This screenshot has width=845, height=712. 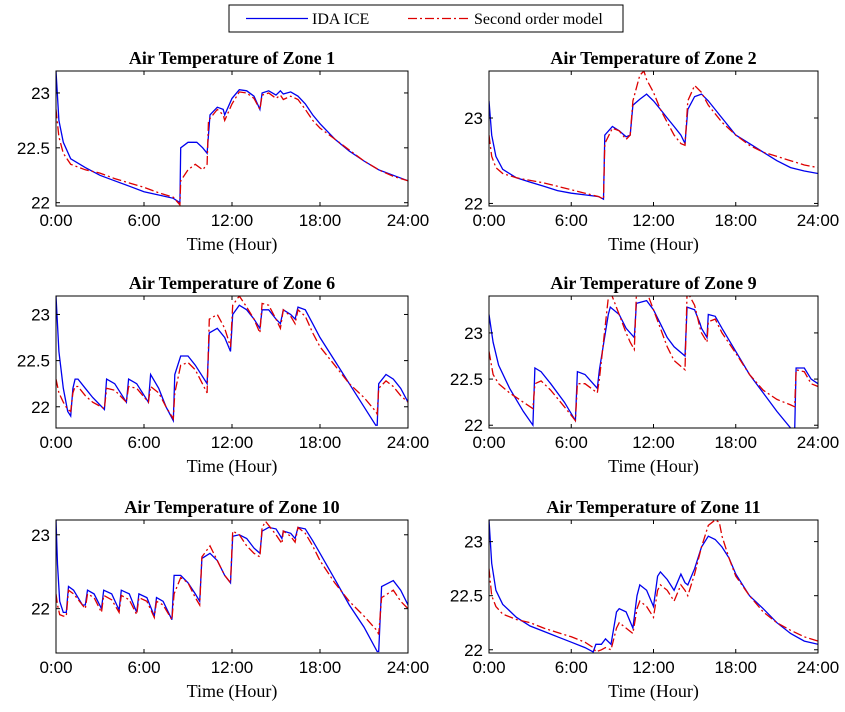 I want to click on chart-title: Air Temperature of Zone 6, so click(x=232, y=283).